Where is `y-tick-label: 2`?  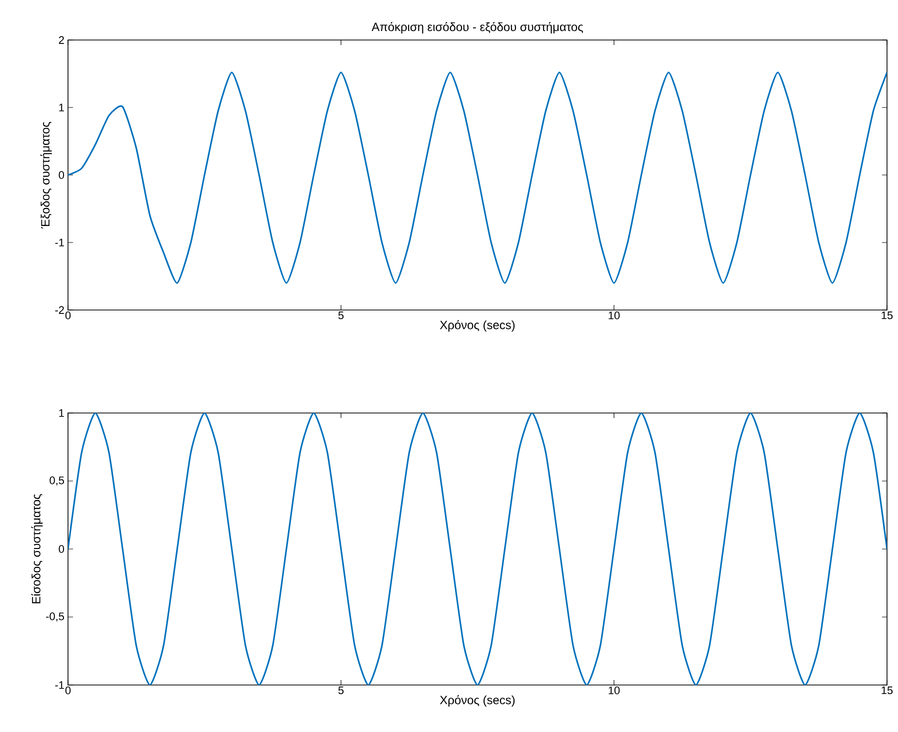 y-tick-label: 2 is located at coordinates (61, 40).